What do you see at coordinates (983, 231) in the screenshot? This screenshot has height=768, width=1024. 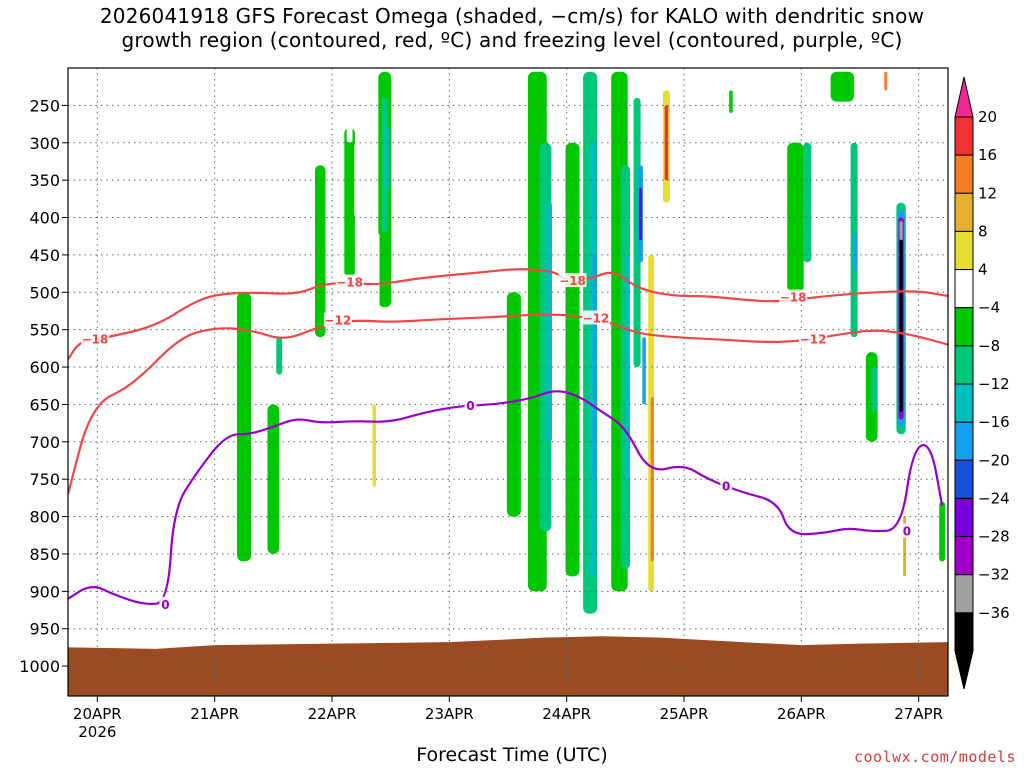 I see `colorbar-label: 8` at bounding box center [983, 231].